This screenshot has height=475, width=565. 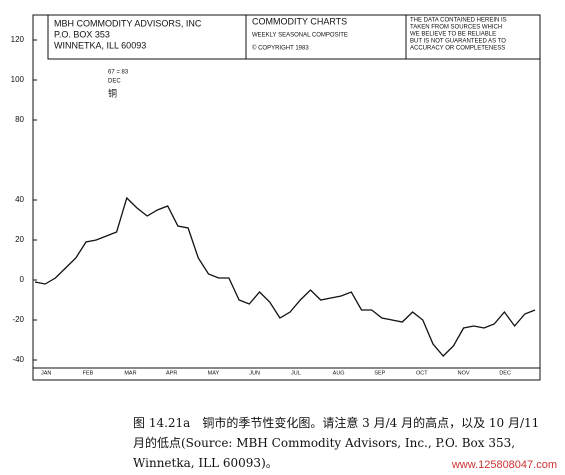 What do you see at coordinates (19, 119) in the screenshot?
I see `y-tick-label: 80` at bounding box center [19, 119].